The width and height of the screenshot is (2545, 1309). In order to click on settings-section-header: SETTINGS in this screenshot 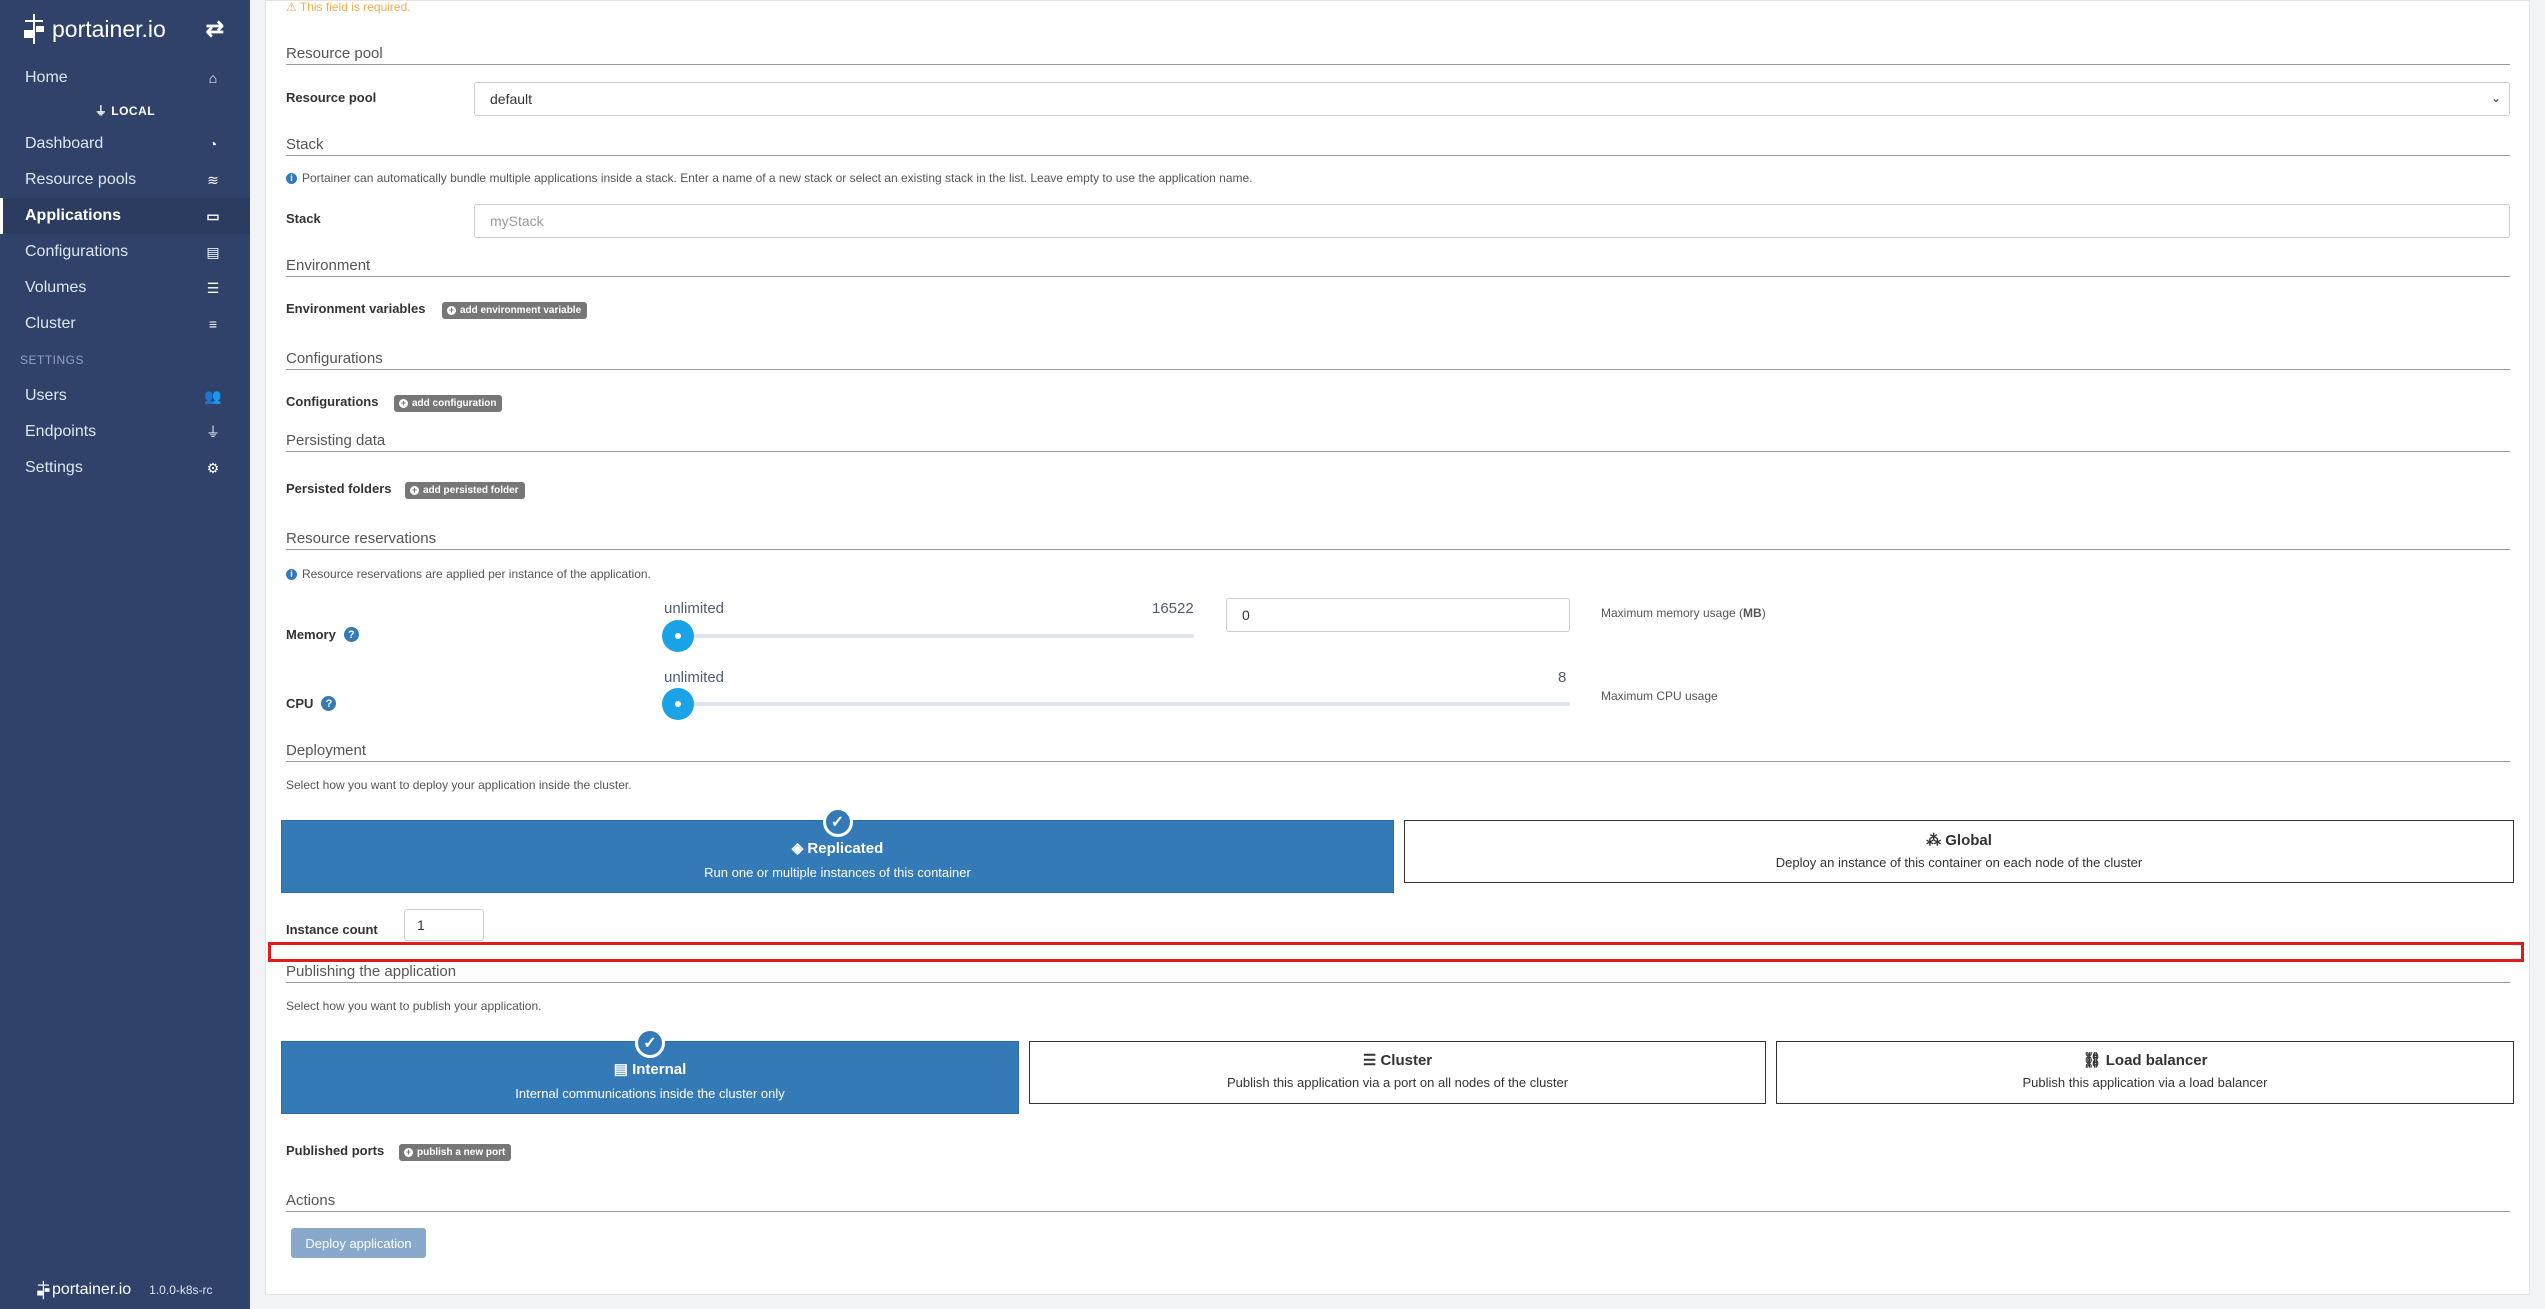, I will do `click(52, 360)`.